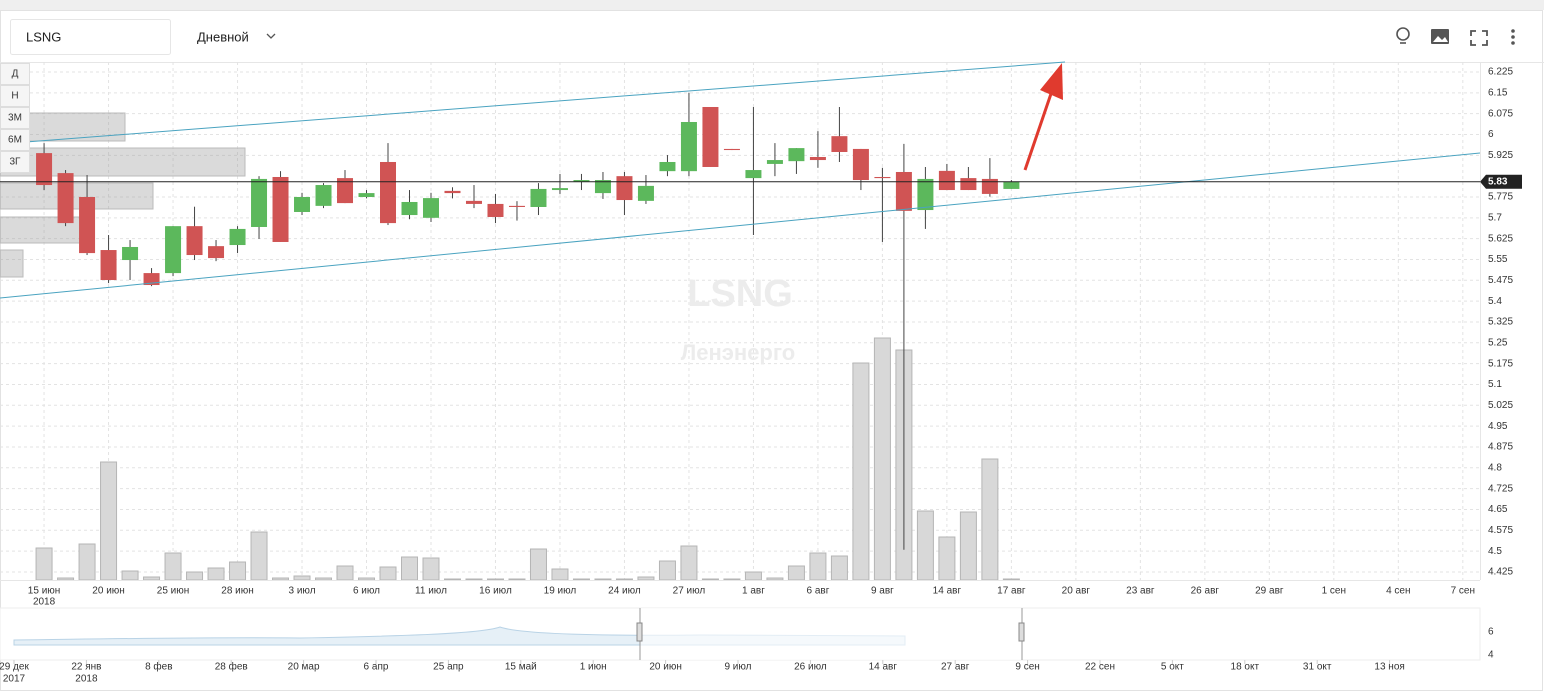 The height and width of the screenshot is (697, 1544). Describe the element at coordinates (882, 591) in the screenshot. I see `x-tick-label: 9 авг` at that location.